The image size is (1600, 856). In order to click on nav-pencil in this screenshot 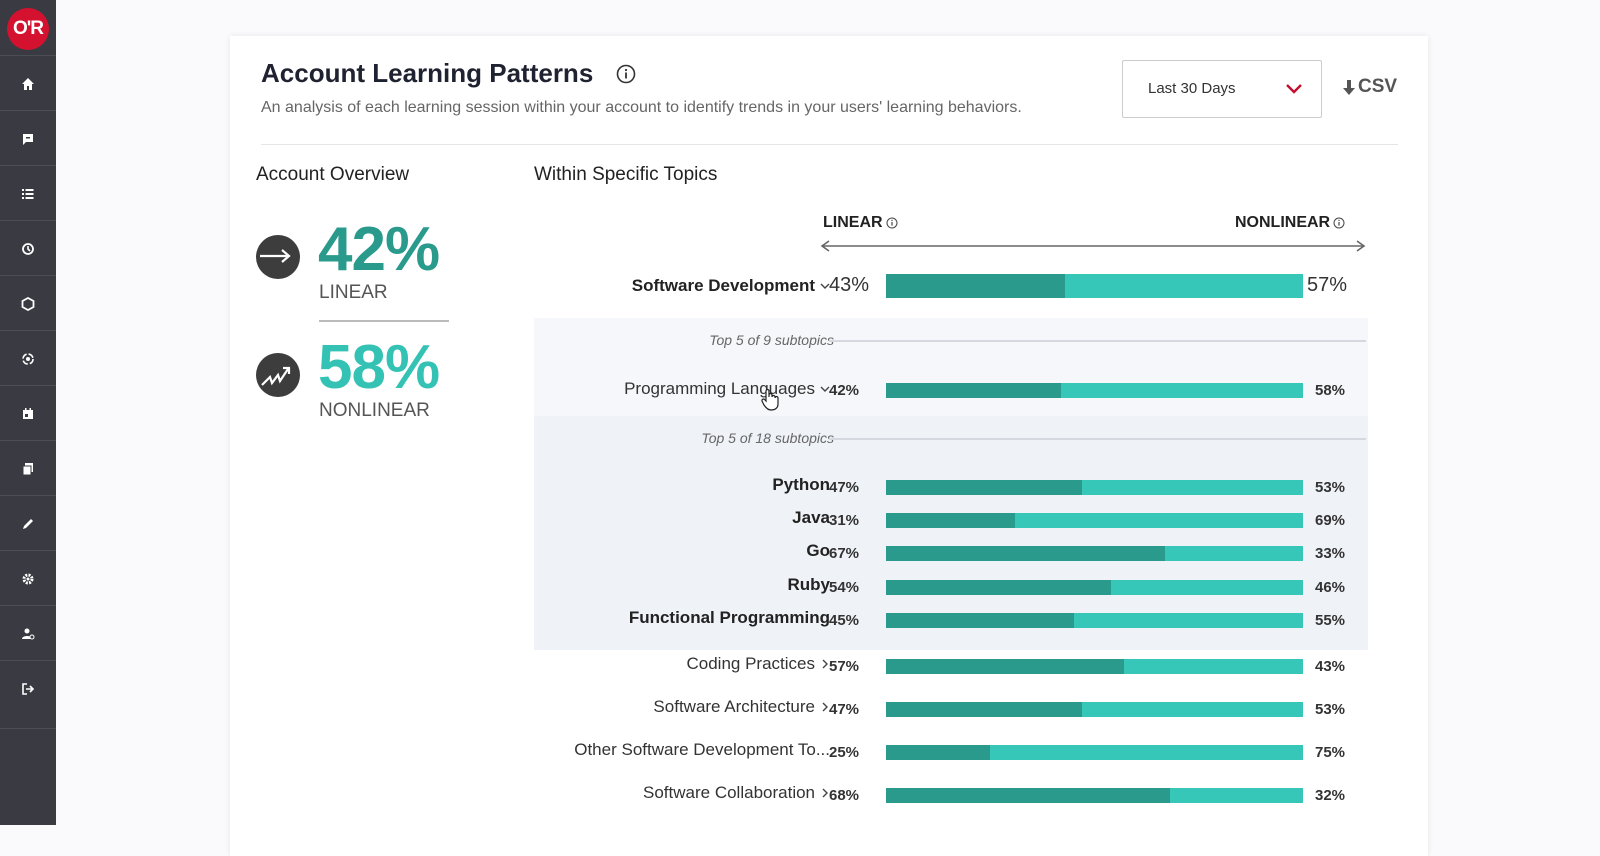, I will do `click(28, 523)`.